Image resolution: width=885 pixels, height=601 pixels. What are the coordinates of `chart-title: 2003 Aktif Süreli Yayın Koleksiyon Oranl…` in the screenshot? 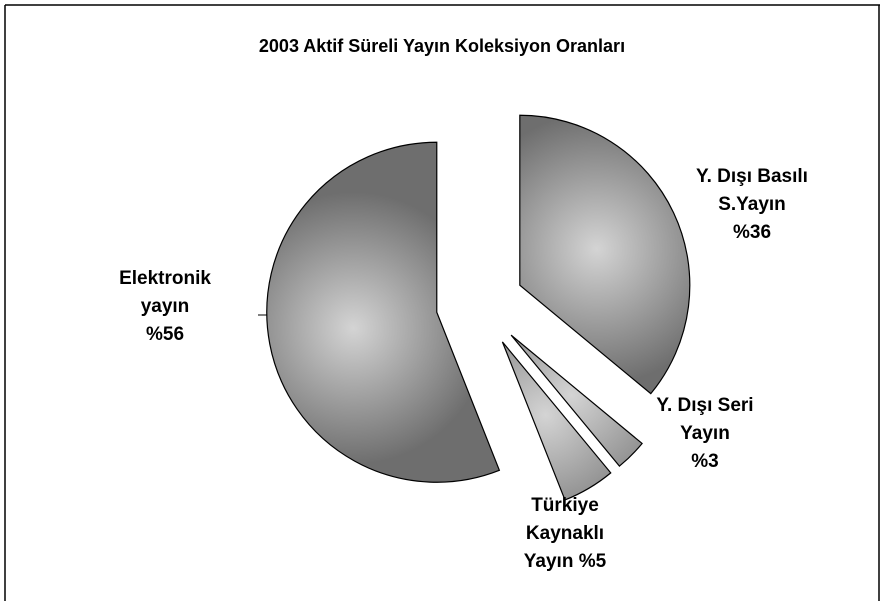 It's located at (442, 46).